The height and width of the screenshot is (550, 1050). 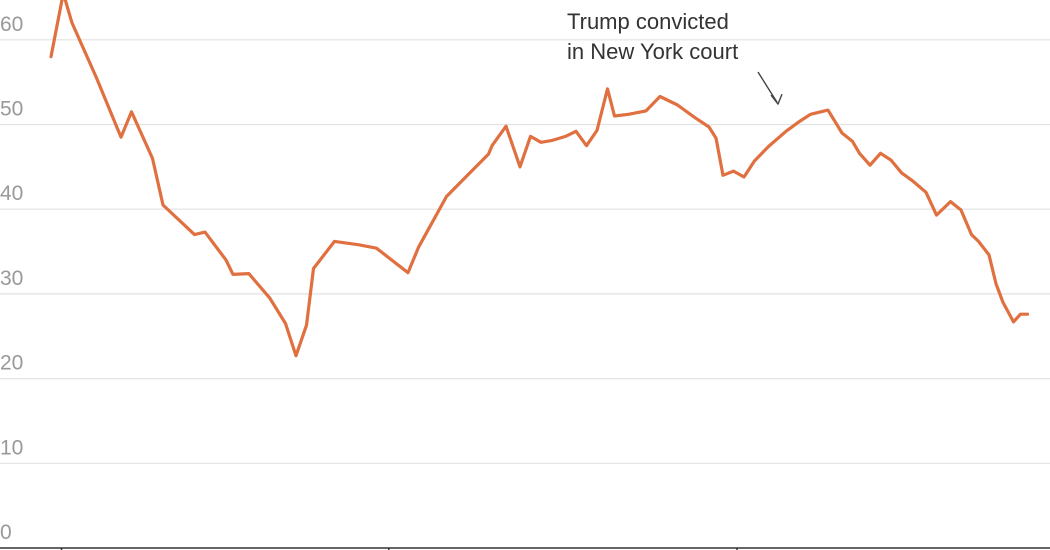 I want to click on y-tick-label-40: 40, so click(x=11, y=193).